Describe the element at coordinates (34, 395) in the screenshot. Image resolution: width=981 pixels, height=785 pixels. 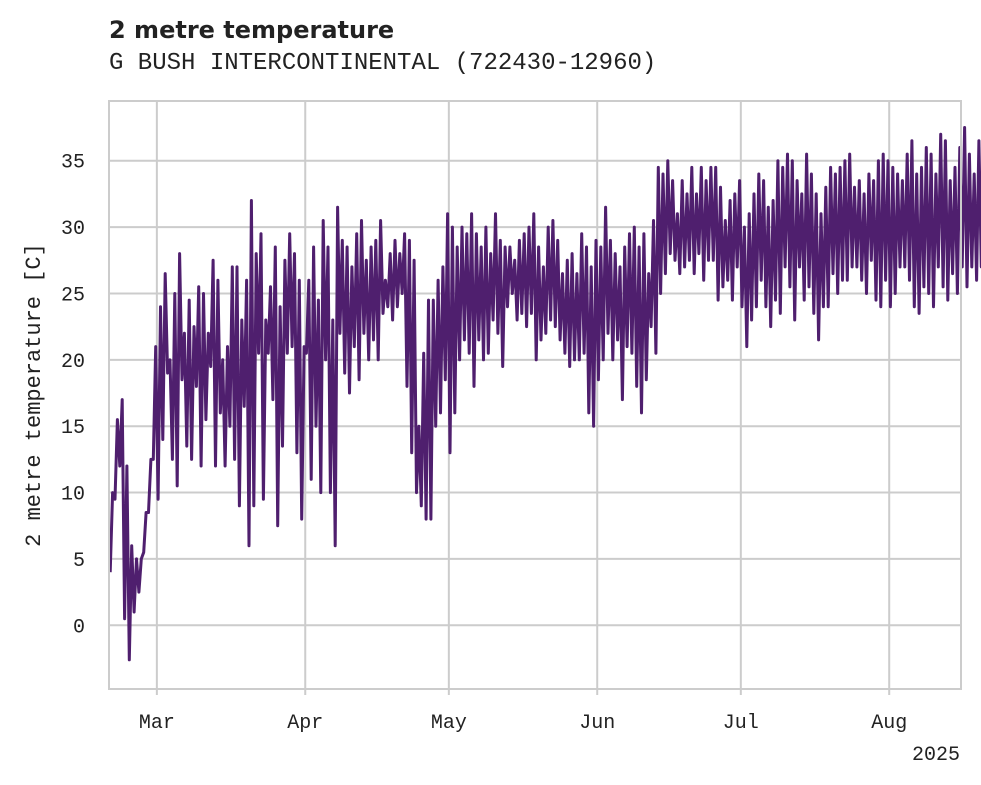
I see `y-axis-label: 2 metre temperature [C]` at that location.